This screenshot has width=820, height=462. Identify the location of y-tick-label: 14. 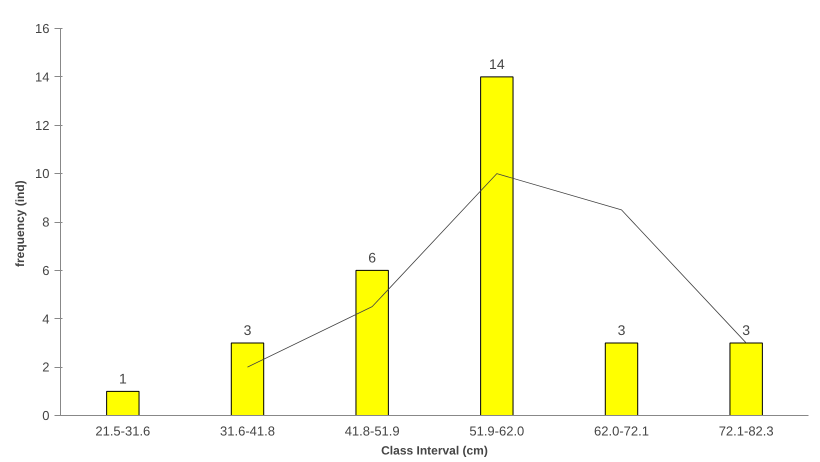
(42, 76).